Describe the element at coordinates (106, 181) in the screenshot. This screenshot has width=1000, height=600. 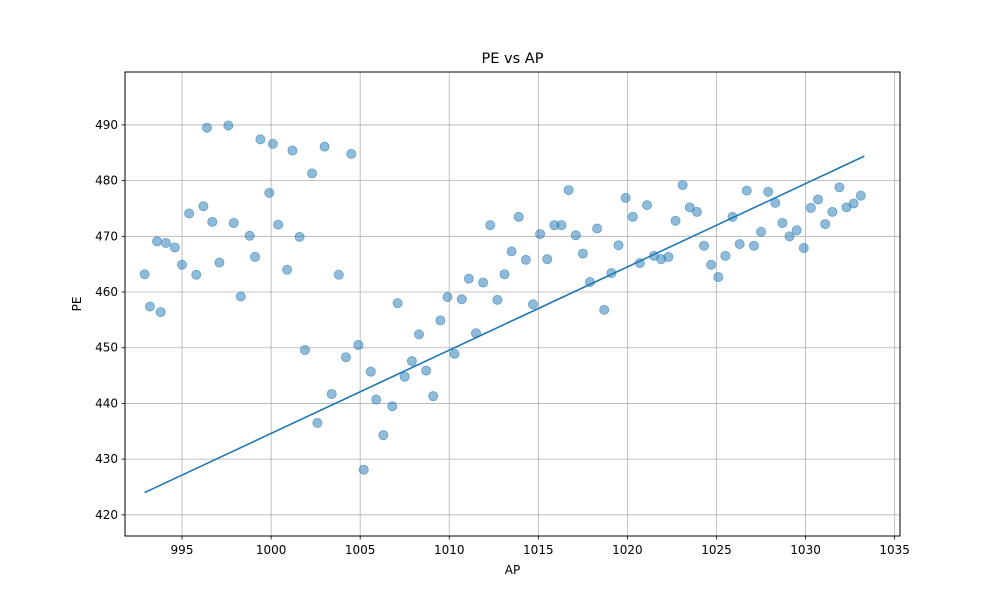
I see `y-tick-label: 480` at that location.